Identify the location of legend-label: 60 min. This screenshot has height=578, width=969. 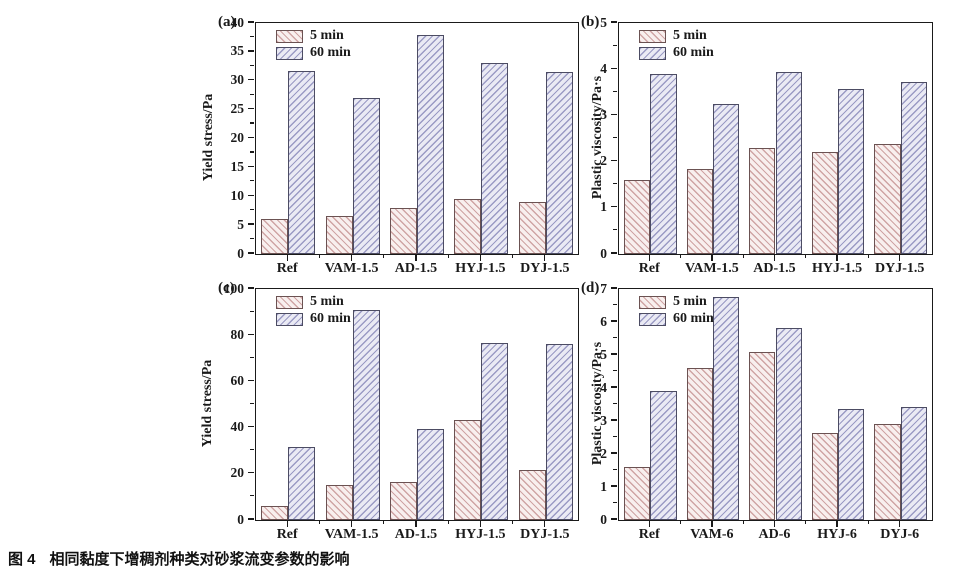
(693, 52).